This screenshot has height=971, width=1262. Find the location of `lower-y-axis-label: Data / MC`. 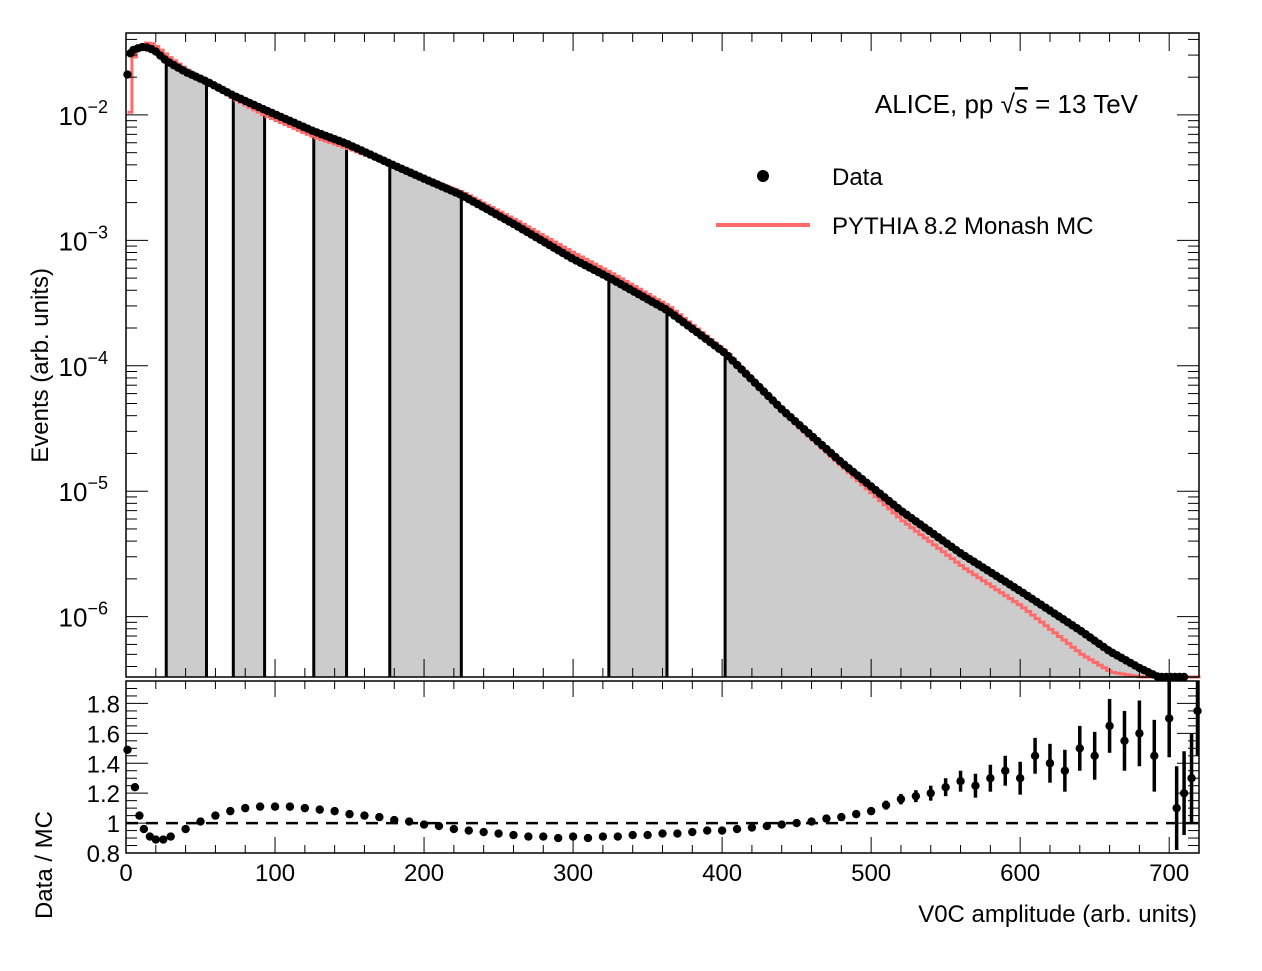

lower-y-axis-label: Data / MC is located at coordinates (44, 865).